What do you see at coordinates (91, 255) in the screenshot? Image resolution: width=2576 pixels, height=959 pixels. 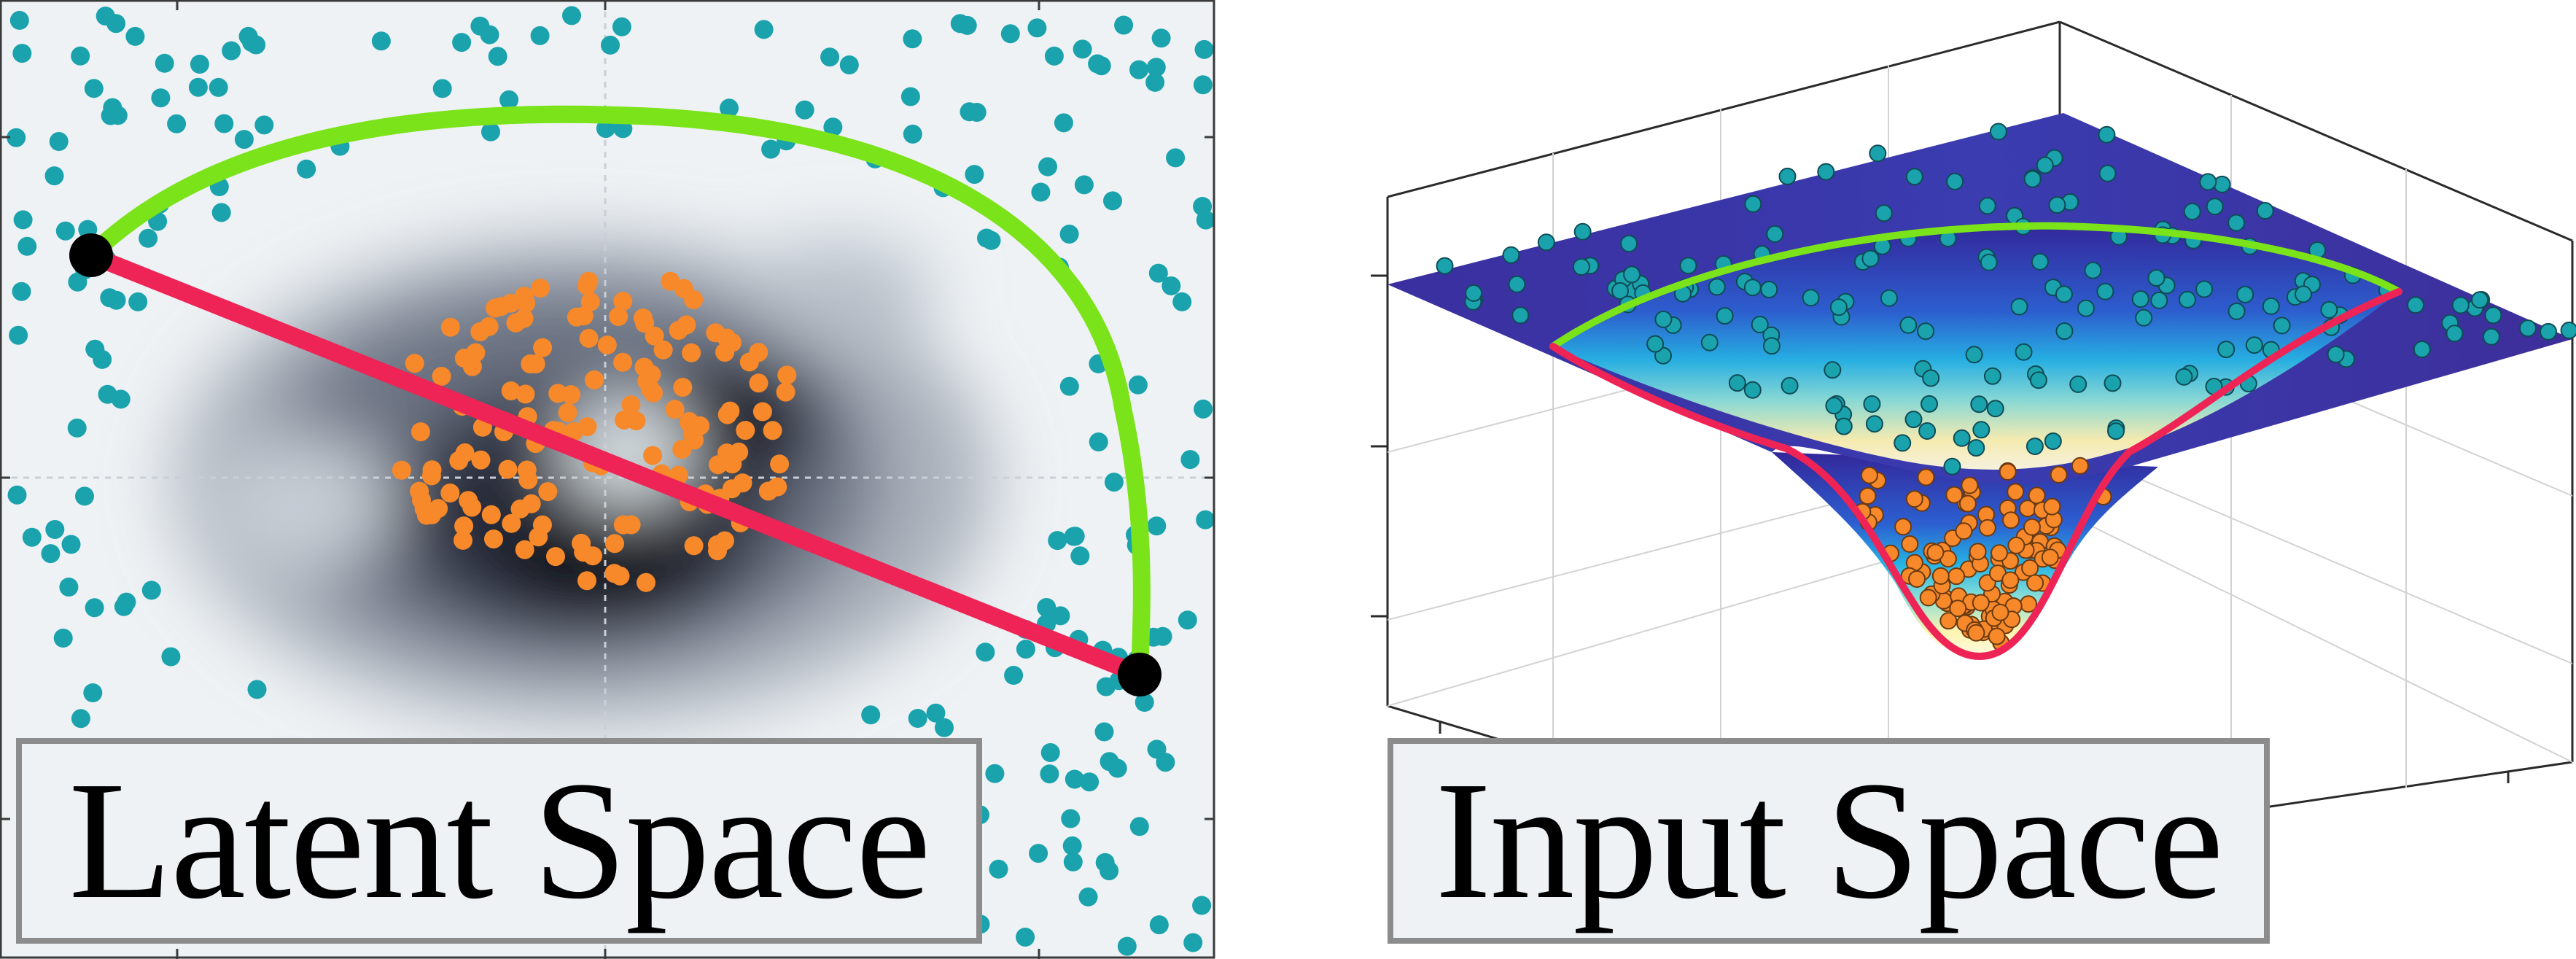 I see `latent-start-point` at bounding box center [91, 255].